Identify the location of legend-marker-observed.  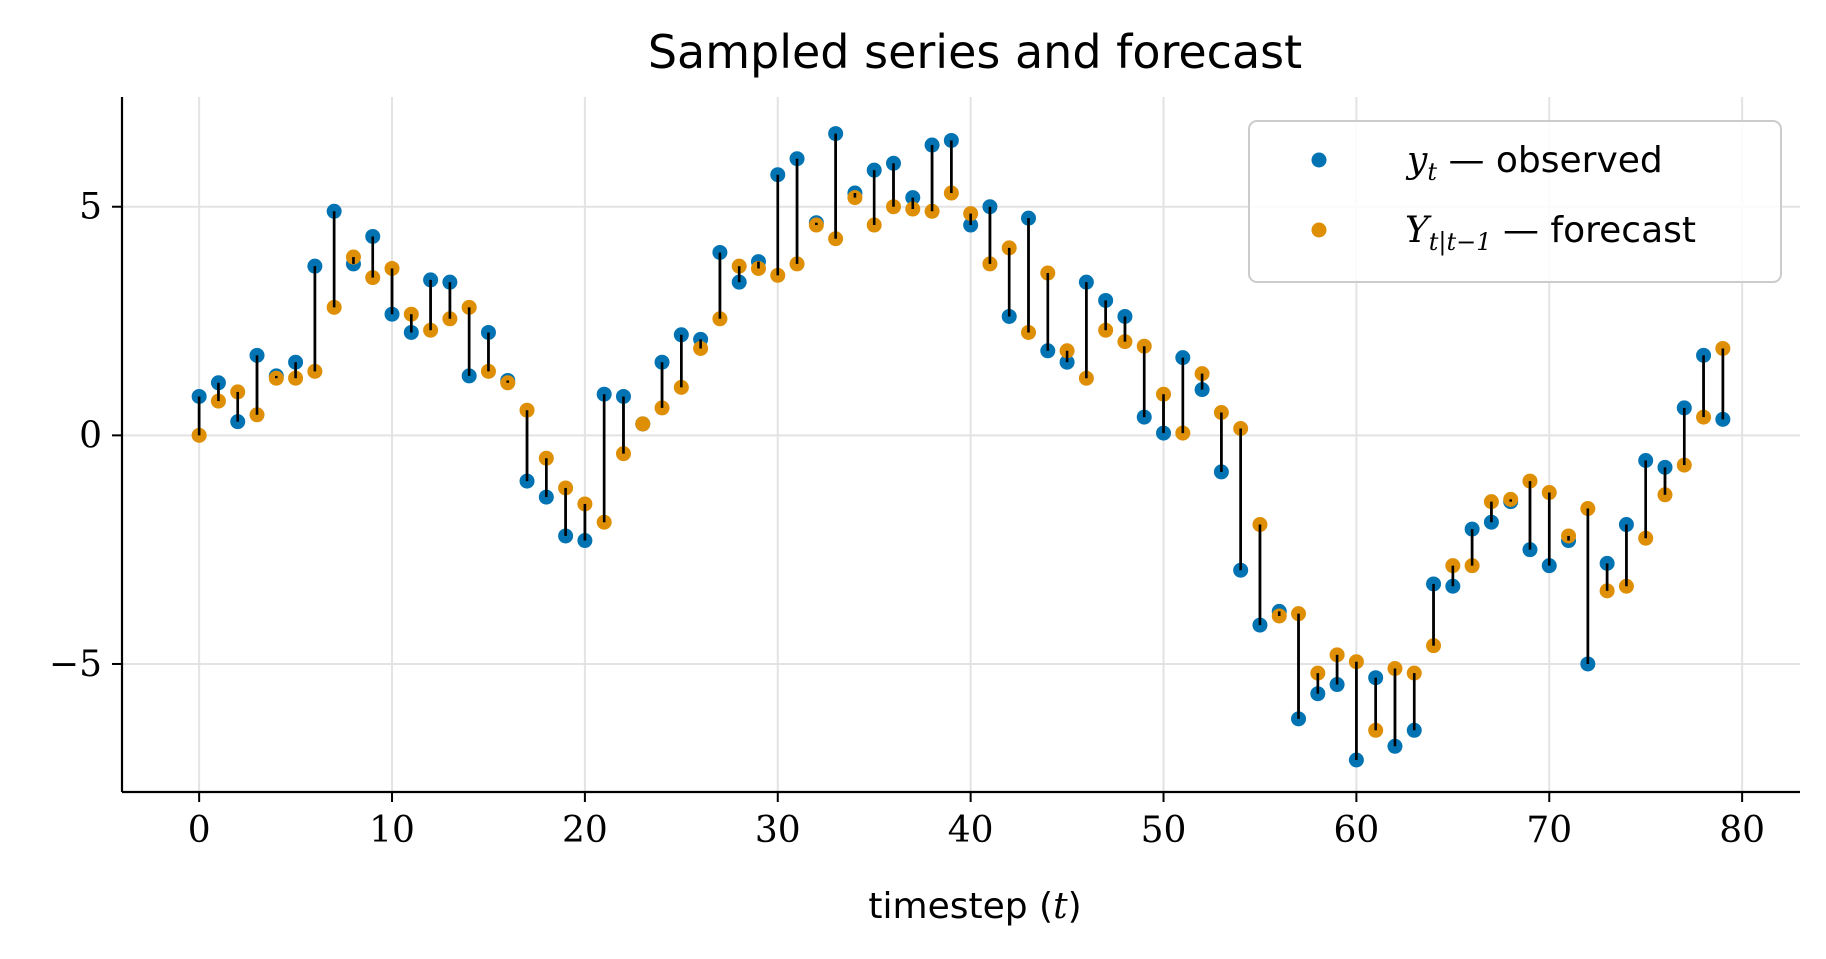
(1319, 160).